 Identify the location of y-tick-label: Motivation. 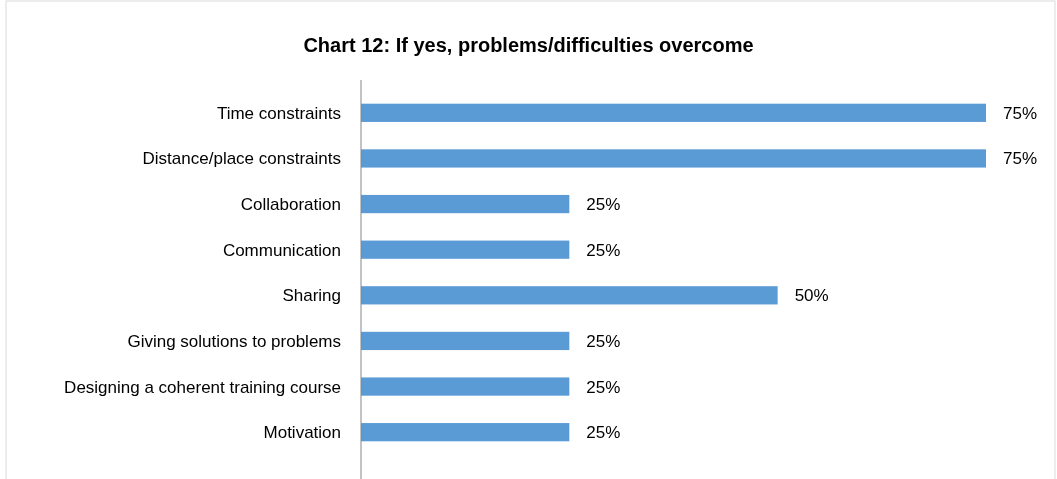
(302, 433).